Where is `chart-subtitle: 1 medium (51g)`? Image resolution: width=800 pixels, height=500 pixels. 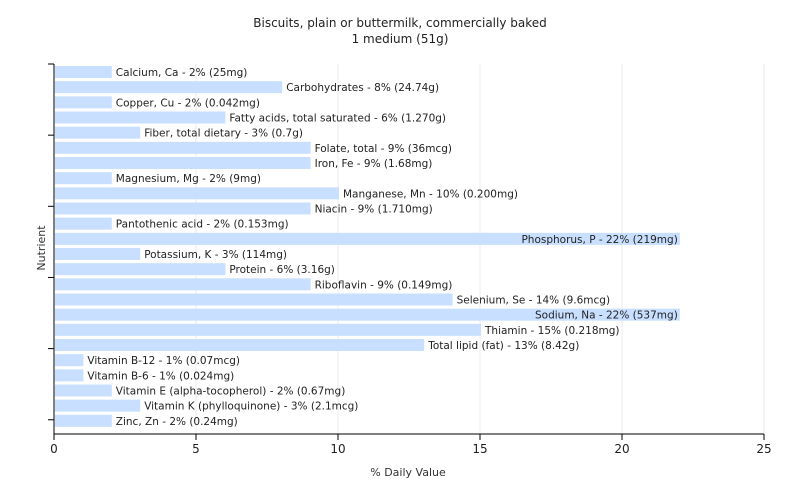 chart-subtitle: 1 medium (51g) is located at coordinates (400, 39).